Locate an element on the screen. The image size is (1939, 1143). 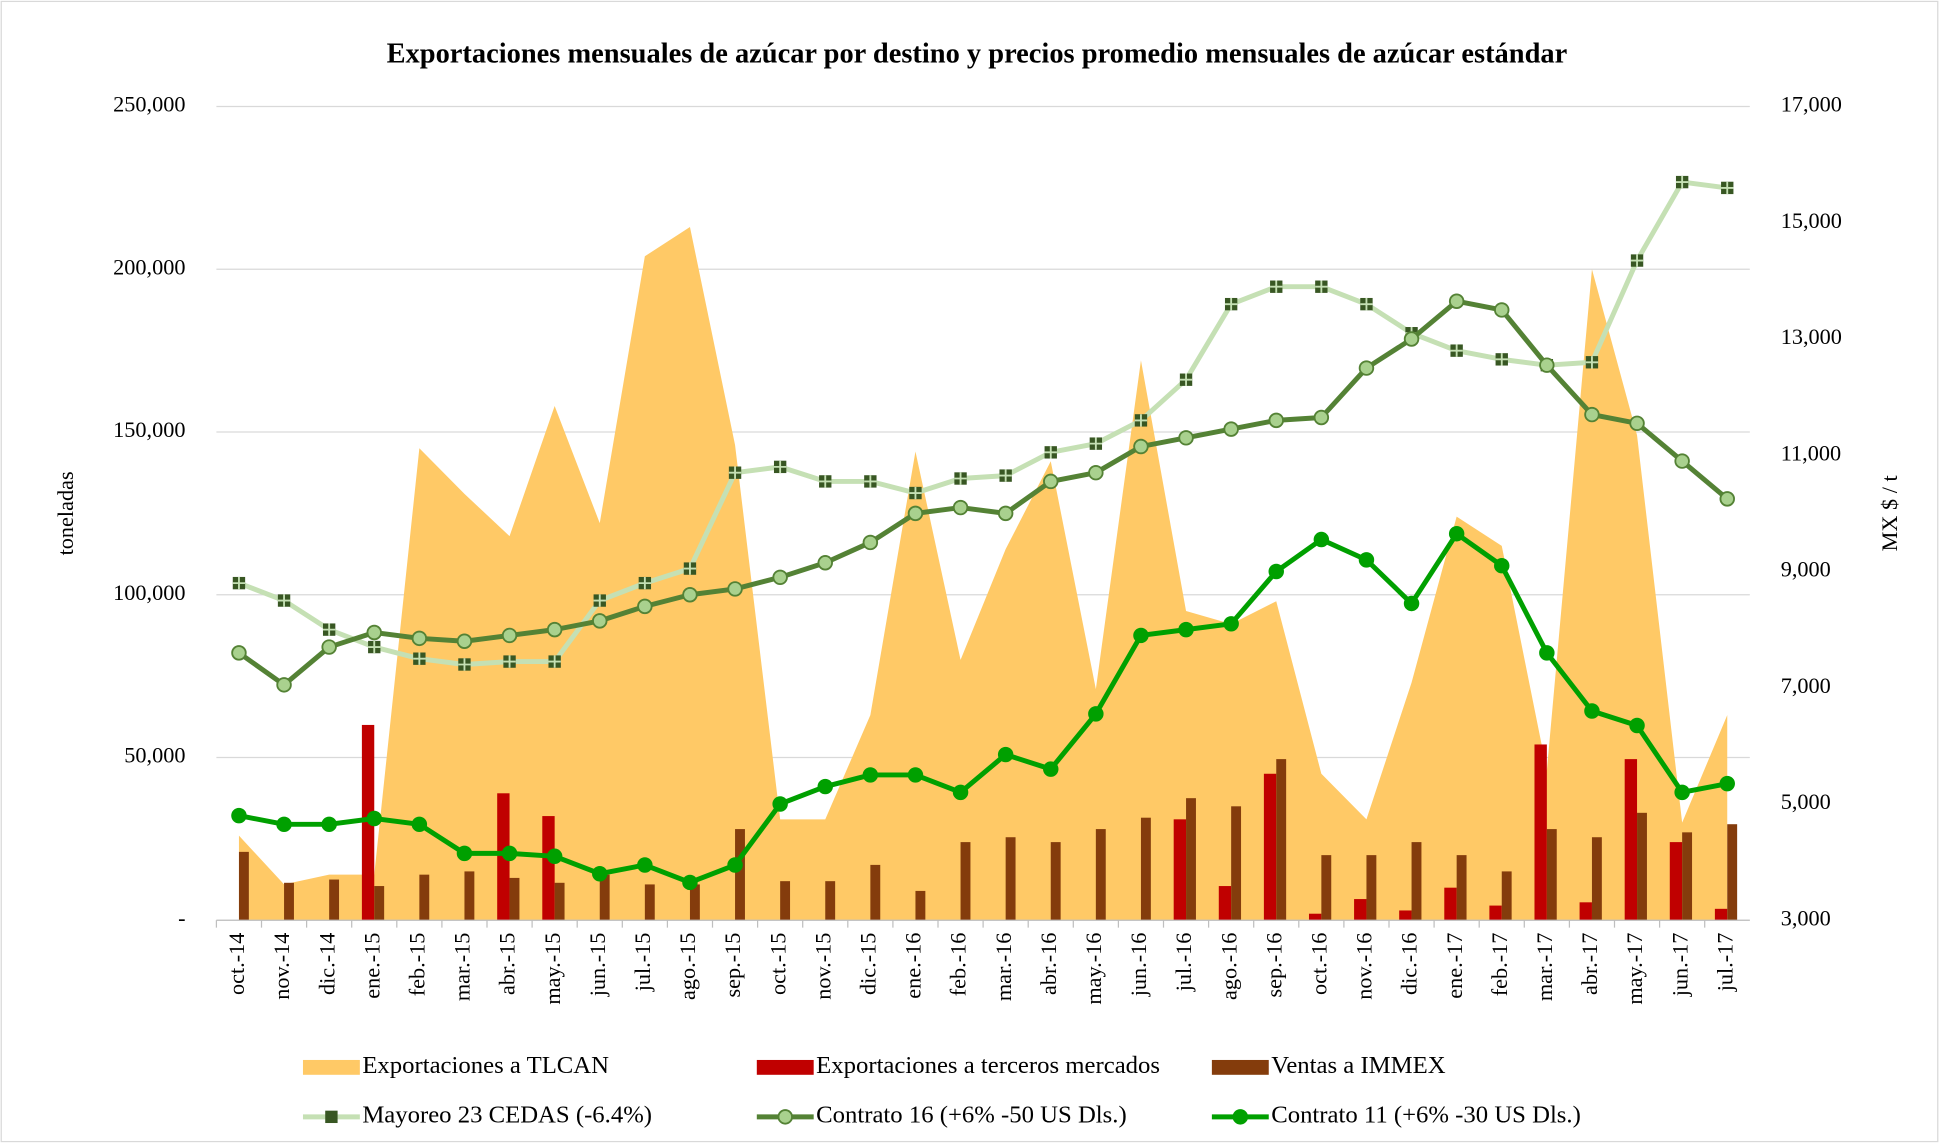
x-tick-label: oct.-14 is located at coordinates (236, 964).